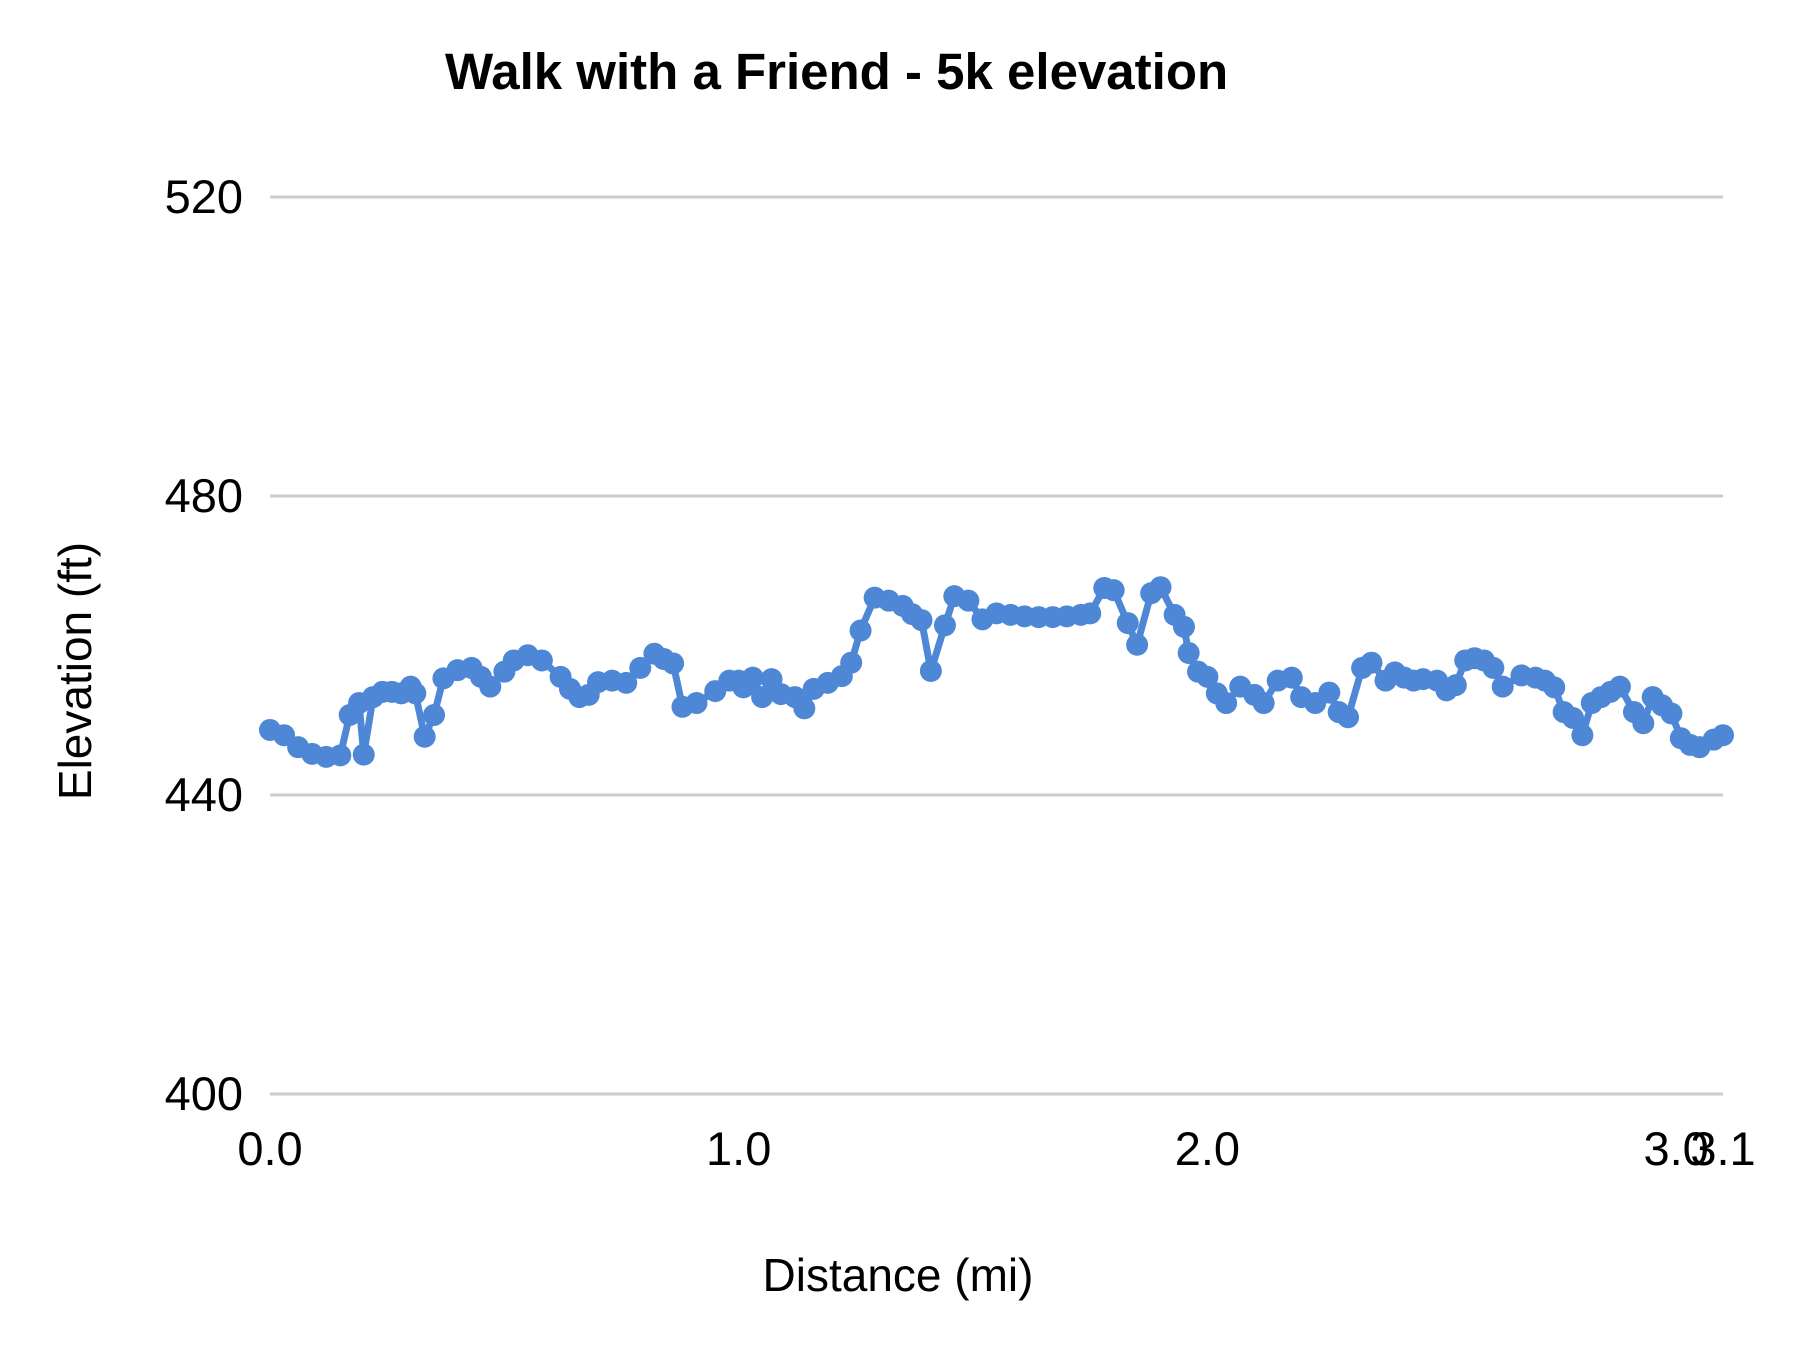 The image size is (1800, 1350). I want to click on x-axis-title: Distance (mi), so click(898, 1275).